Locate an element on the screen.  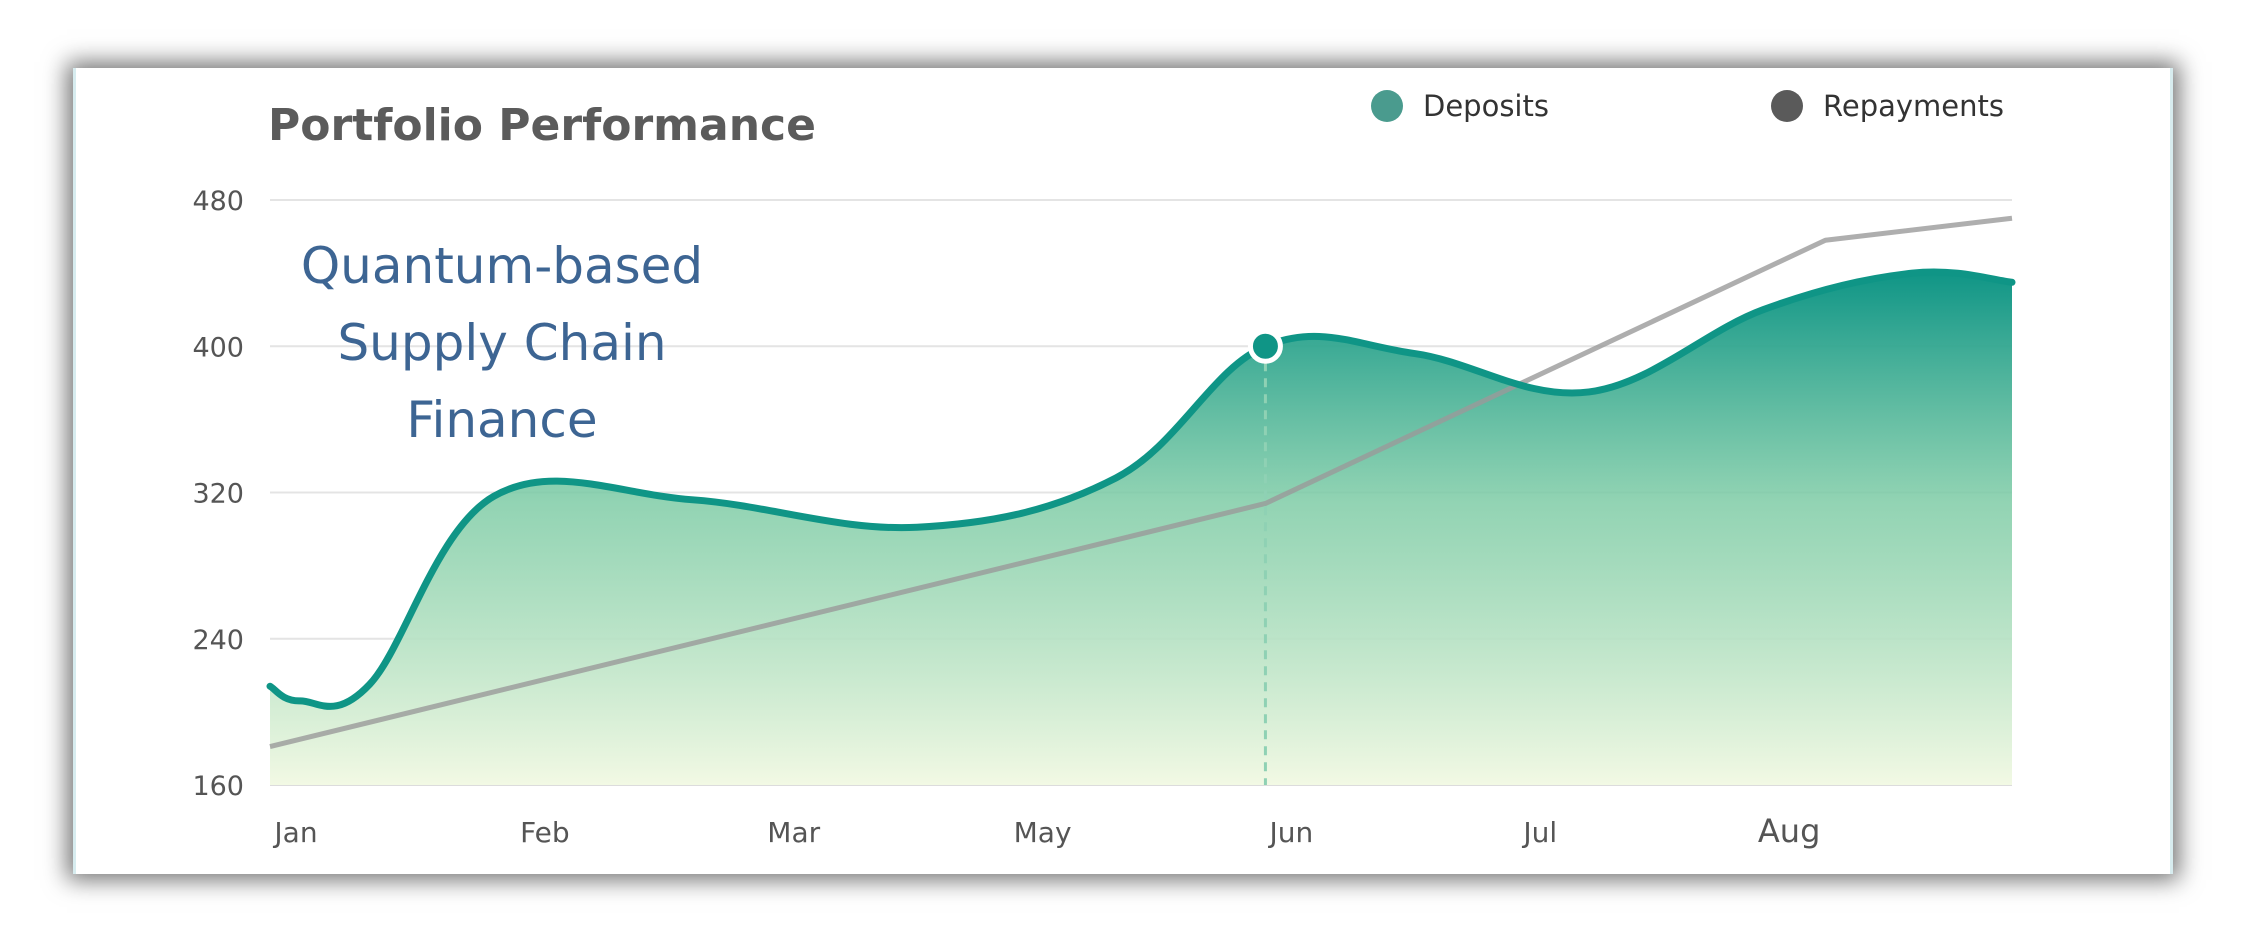
y-tick-label: 400 is located at coordinates (218, 347).